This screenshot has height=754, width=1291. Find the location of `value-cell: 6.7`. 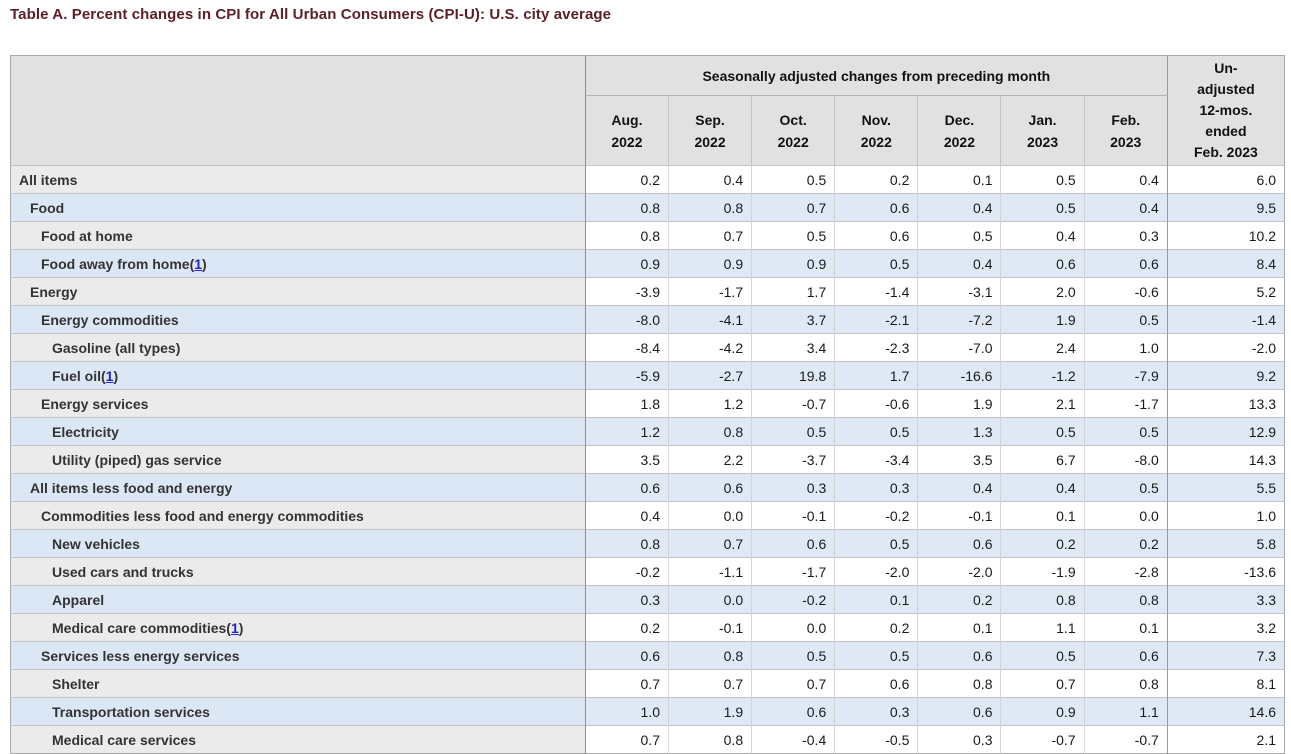

value-cell: 6.7 is located at coordinates (1042, 459).